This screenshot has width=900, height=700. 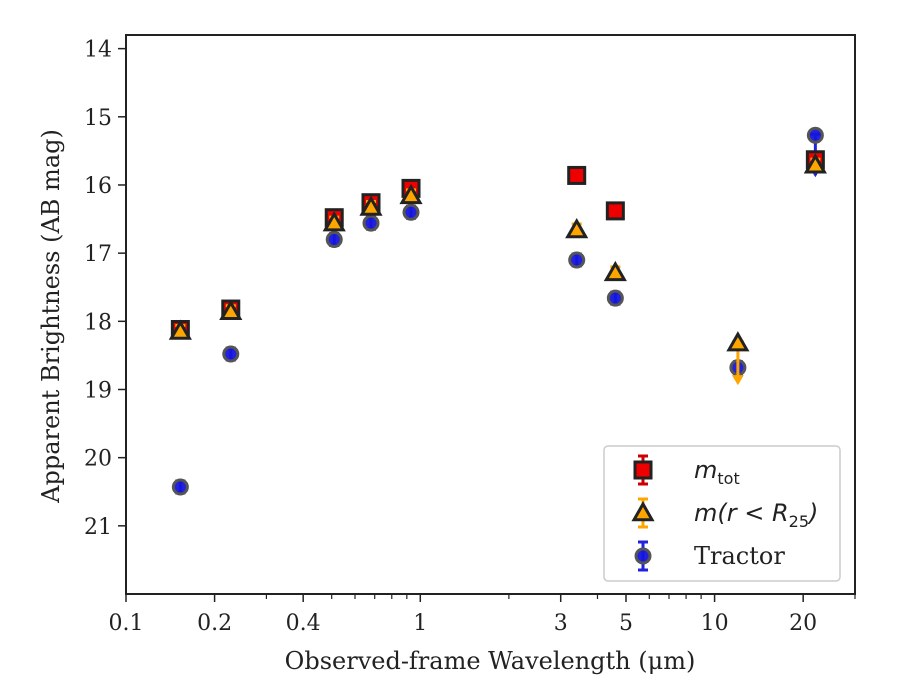 I want to click on x-axis-label: Observed-frame Wavelength (μm), so click(x=490, y=661).